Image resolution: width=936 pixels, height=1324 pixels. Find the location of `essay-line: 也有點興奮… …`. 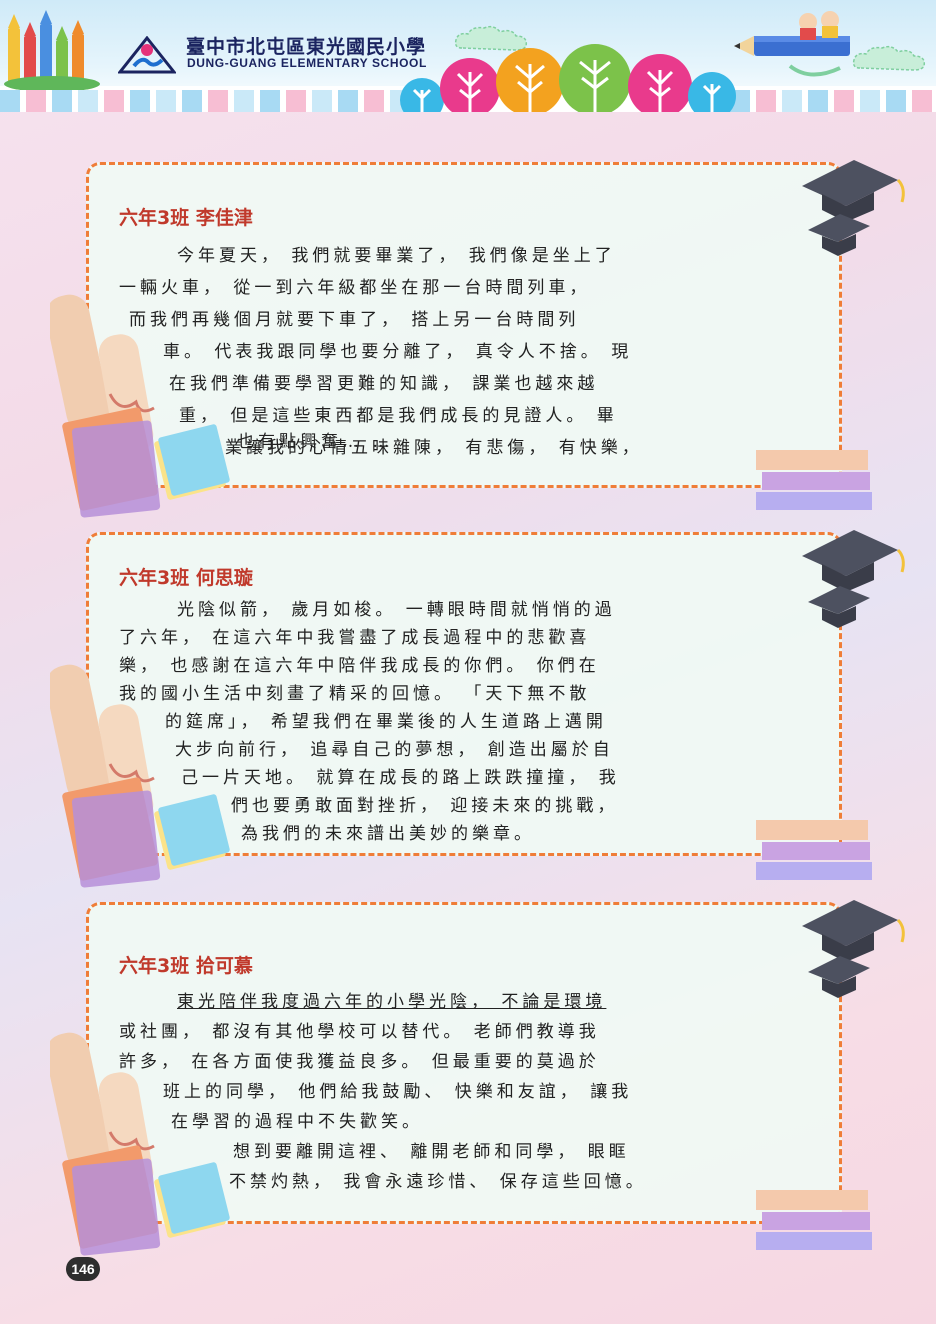

essay-line: 也有點興奮… … is located at coordinates (315, 442).